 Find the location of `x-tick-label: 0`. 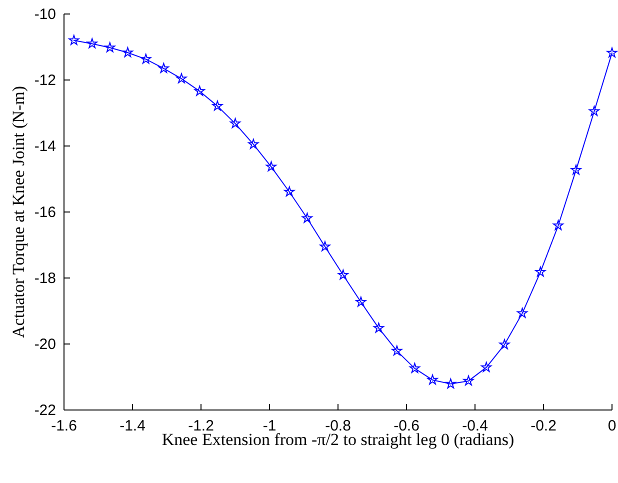

x-tick-label: 0 is located at coordinates (612, 426).